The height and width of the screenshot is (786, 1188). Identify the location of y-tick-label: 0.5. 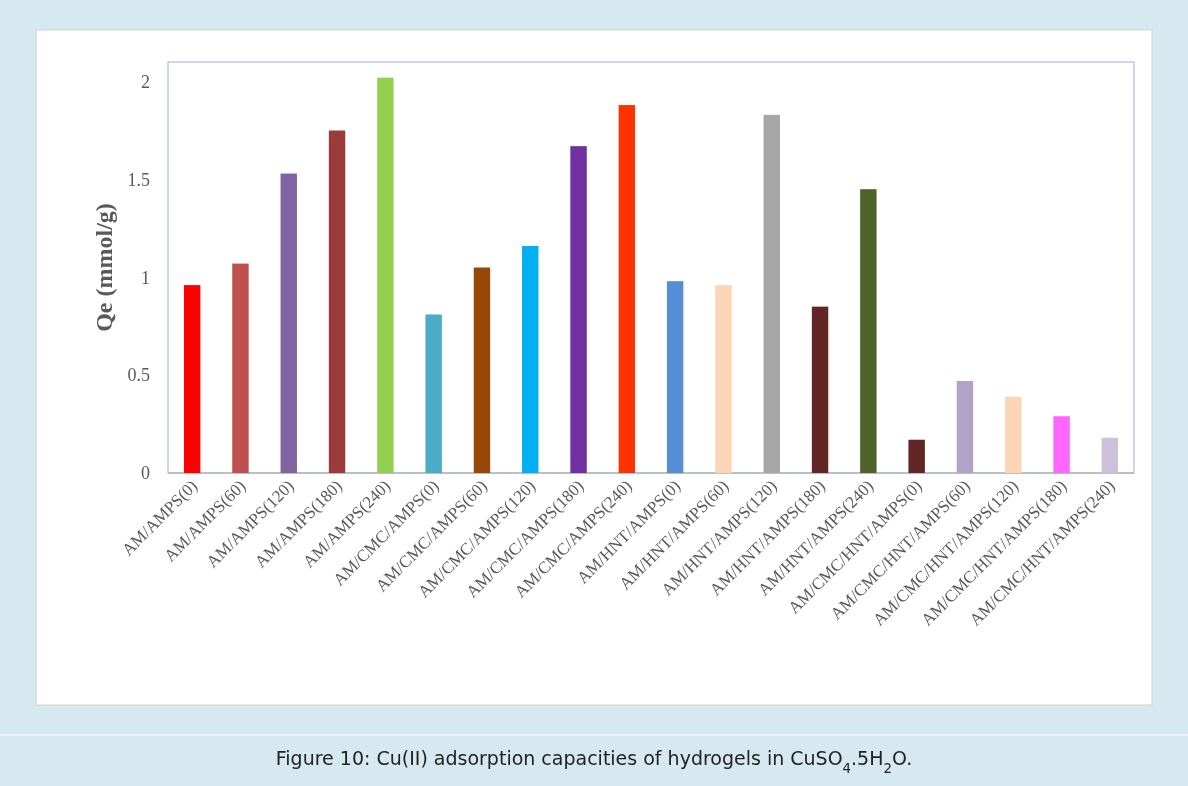
(138, 375).